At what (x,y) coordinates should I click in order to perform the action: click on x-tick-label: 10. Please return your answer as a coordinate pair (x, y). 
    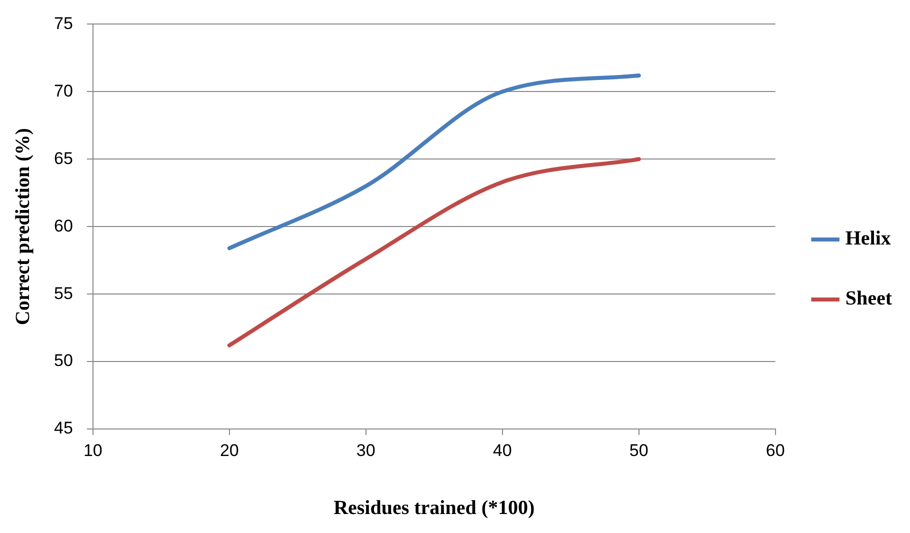
    Looking at the image, I should click on (92, 450).